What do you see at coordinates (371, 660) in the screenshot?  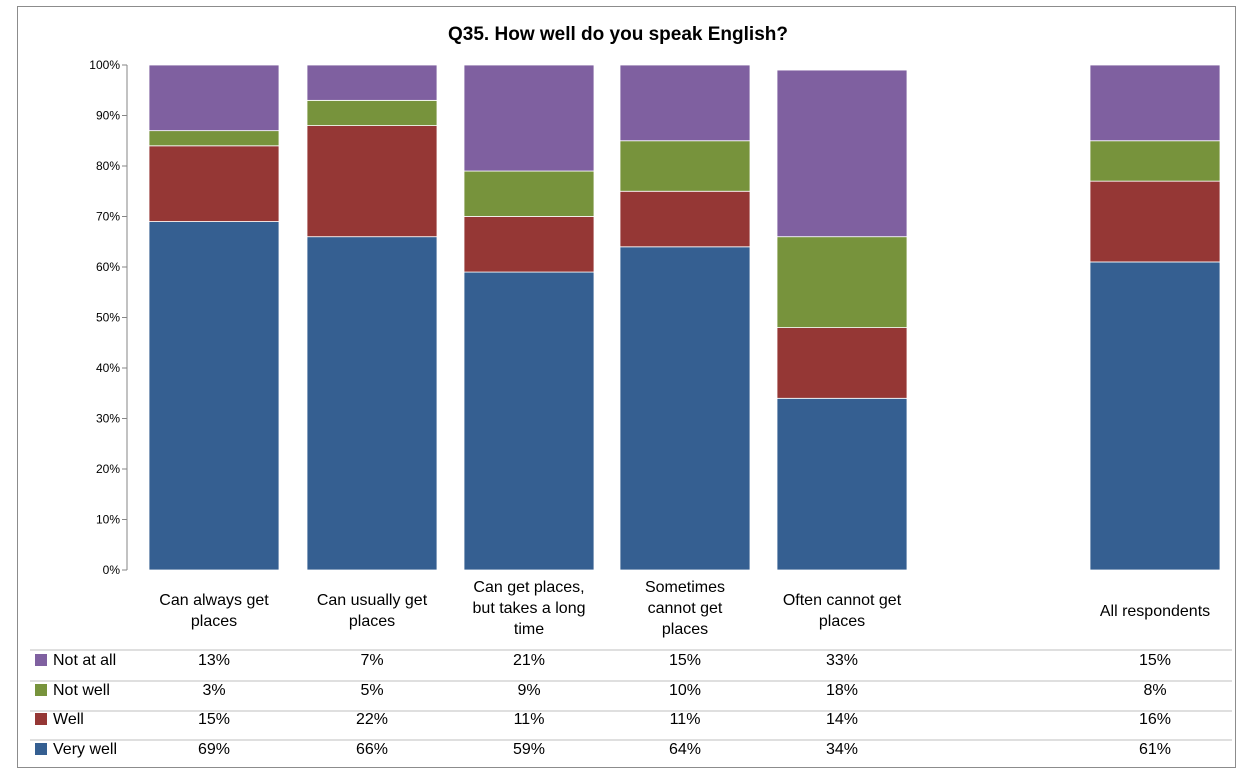 I see `table-cell: 7%` at bounding box center [371, 660].